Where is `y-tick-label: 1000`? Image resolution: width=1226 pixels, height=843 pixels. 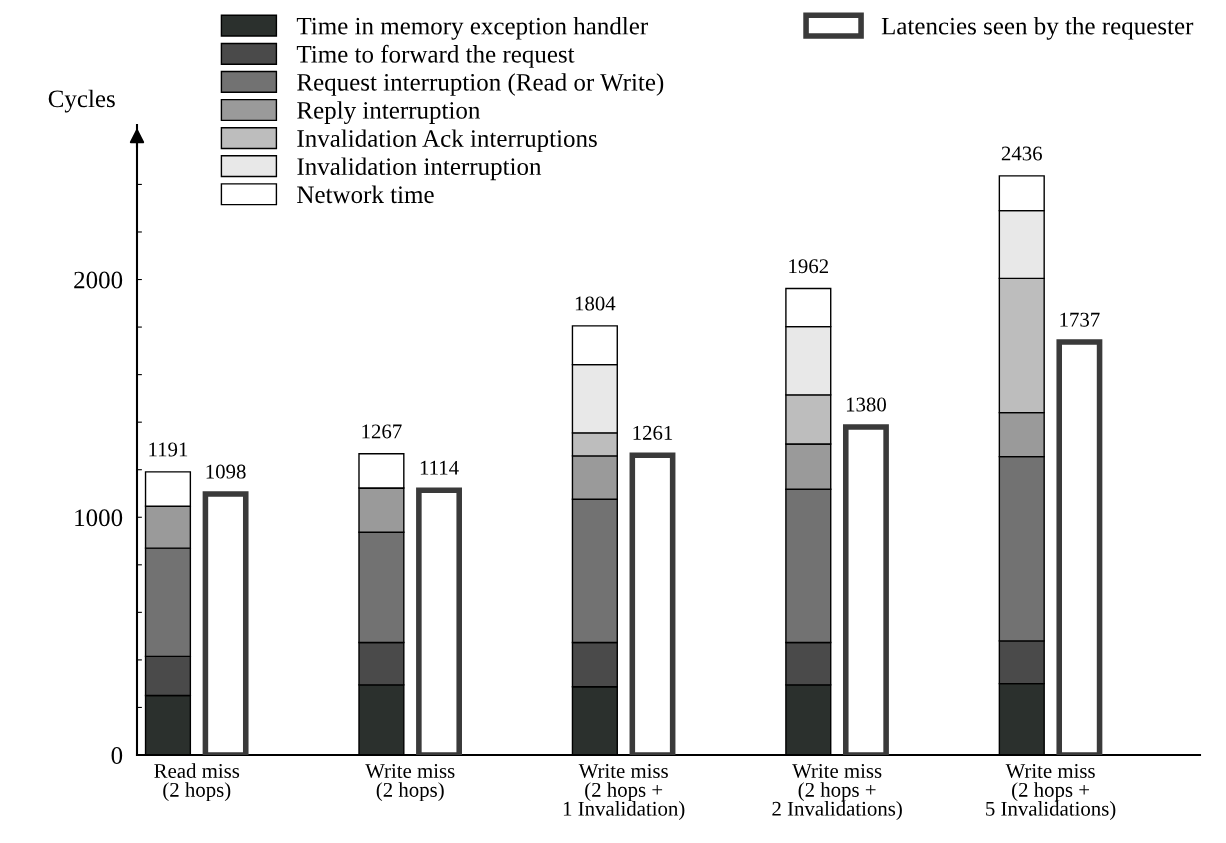
y-tick-label: 1000 is located at coordinates (99, 518).